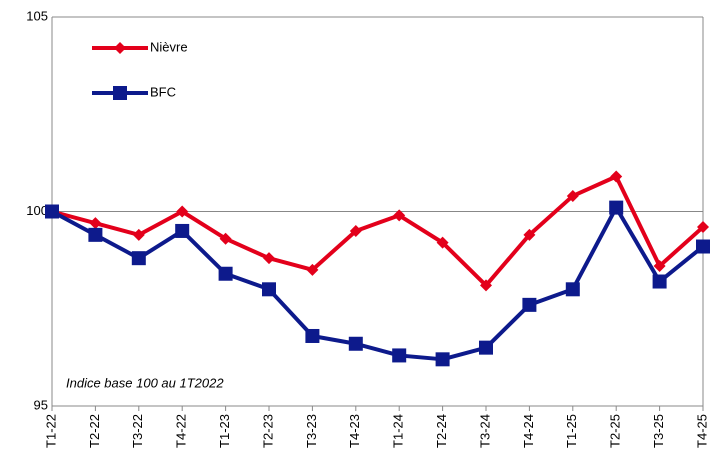 This screenshot has height=469, width=711. Describe the element at coordinates (658, 431) in the screenshot. I see `x-tick-label: T3-25` at that location.